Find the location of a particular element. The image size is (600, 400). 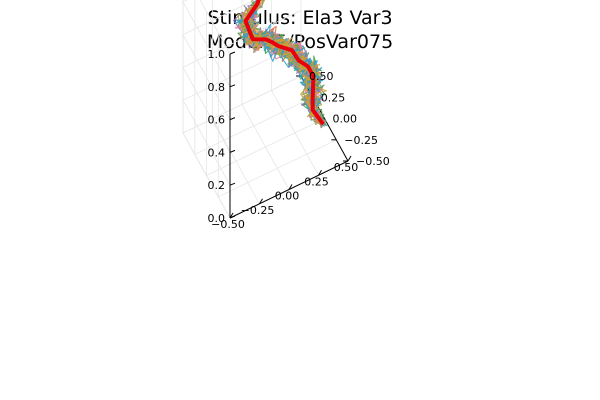

z-tick-label-0: 0.0 is located at coordinates (217, 218).